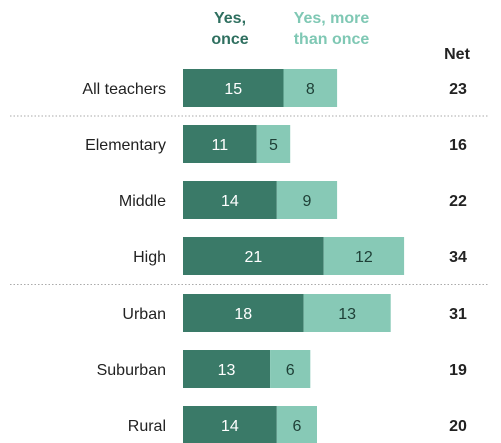 The image size is (501, 443). I want to click on bar-once-elementary, so click(220, 144).